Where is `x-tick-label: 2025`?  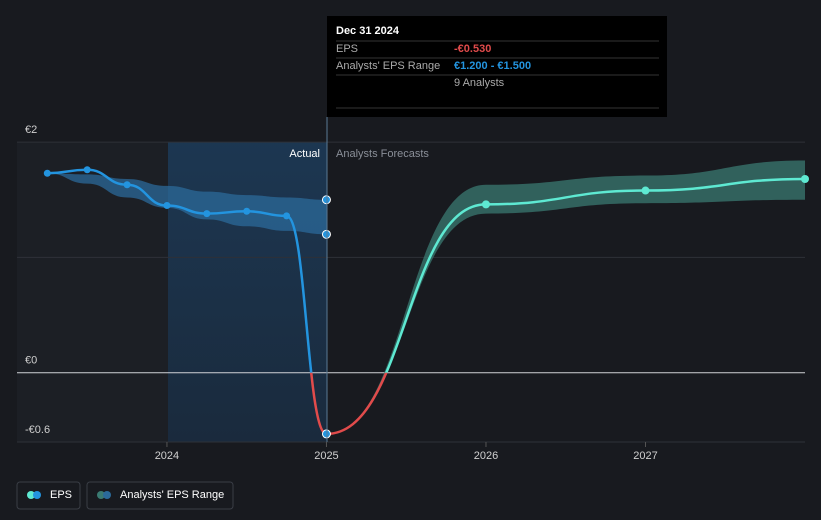
x-tick-label: 2025 is located at coordinates (326, 456).